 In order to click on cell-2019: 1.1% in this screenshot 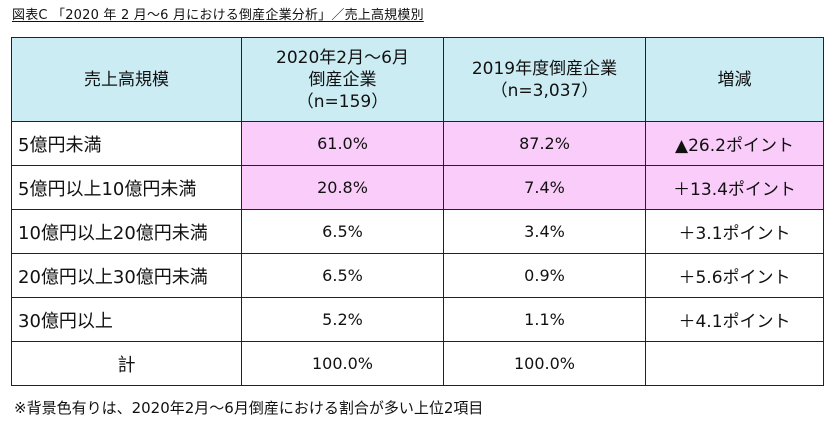, I will do `click(544, 319)`.